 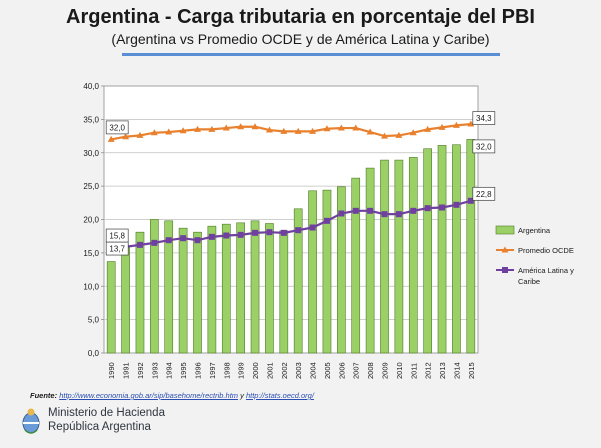 I want to click on x-tick-label: 2008, so click(x=370, y=370).